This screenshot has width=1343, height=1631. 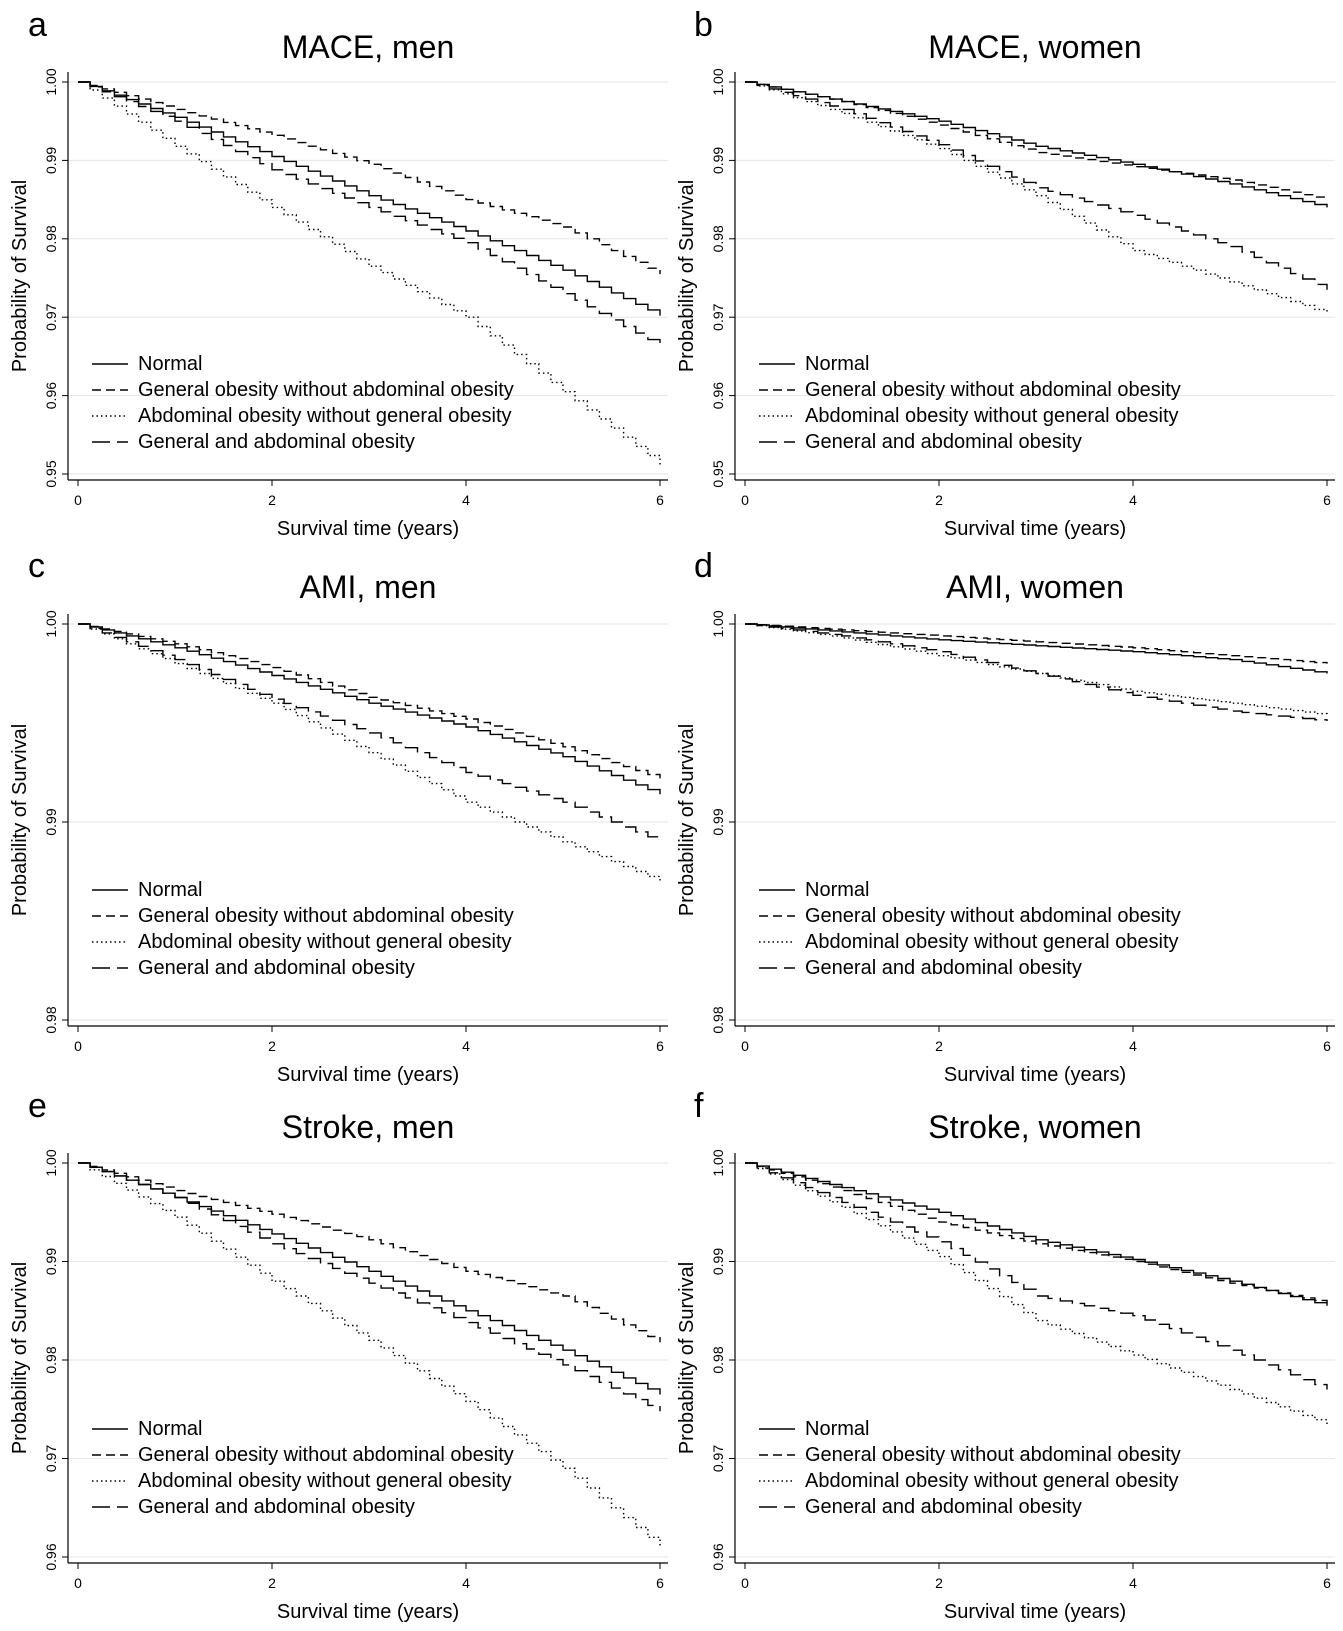 What do you see at coordinates (718, 1019) in the screenshot?
I see `panel-d-ytick-label-0: 0.98` at bounding box center [718, 1019].